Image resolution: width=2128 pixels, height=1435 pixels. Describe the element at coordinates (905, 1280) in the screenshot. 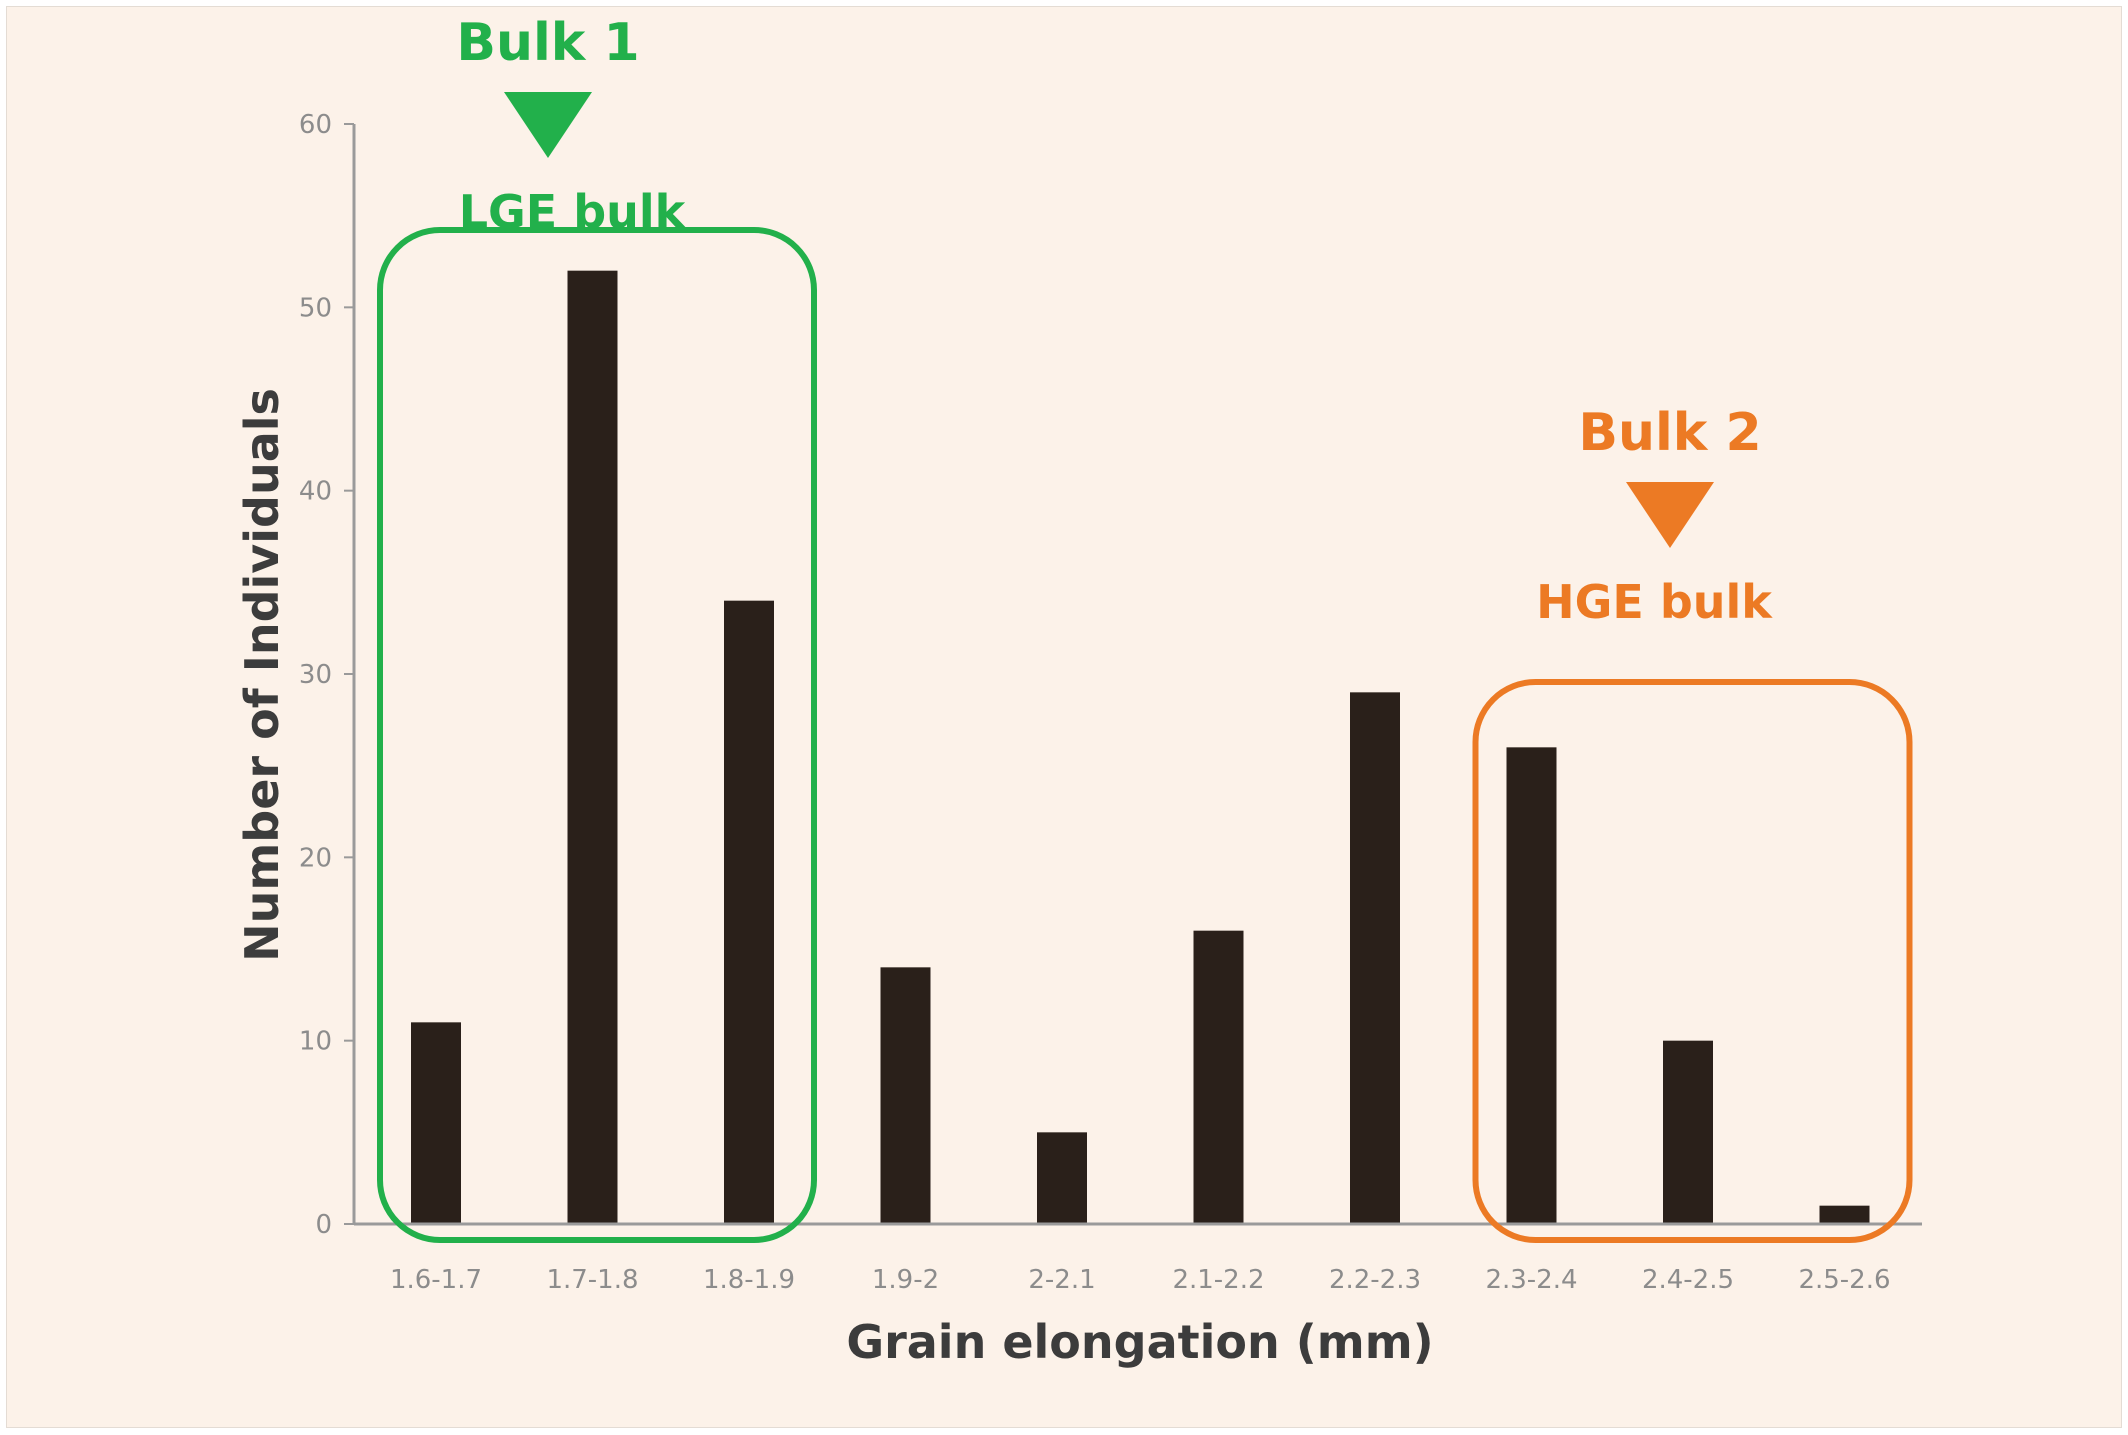

I see `x-tick-label: 1.9-2` at that location.